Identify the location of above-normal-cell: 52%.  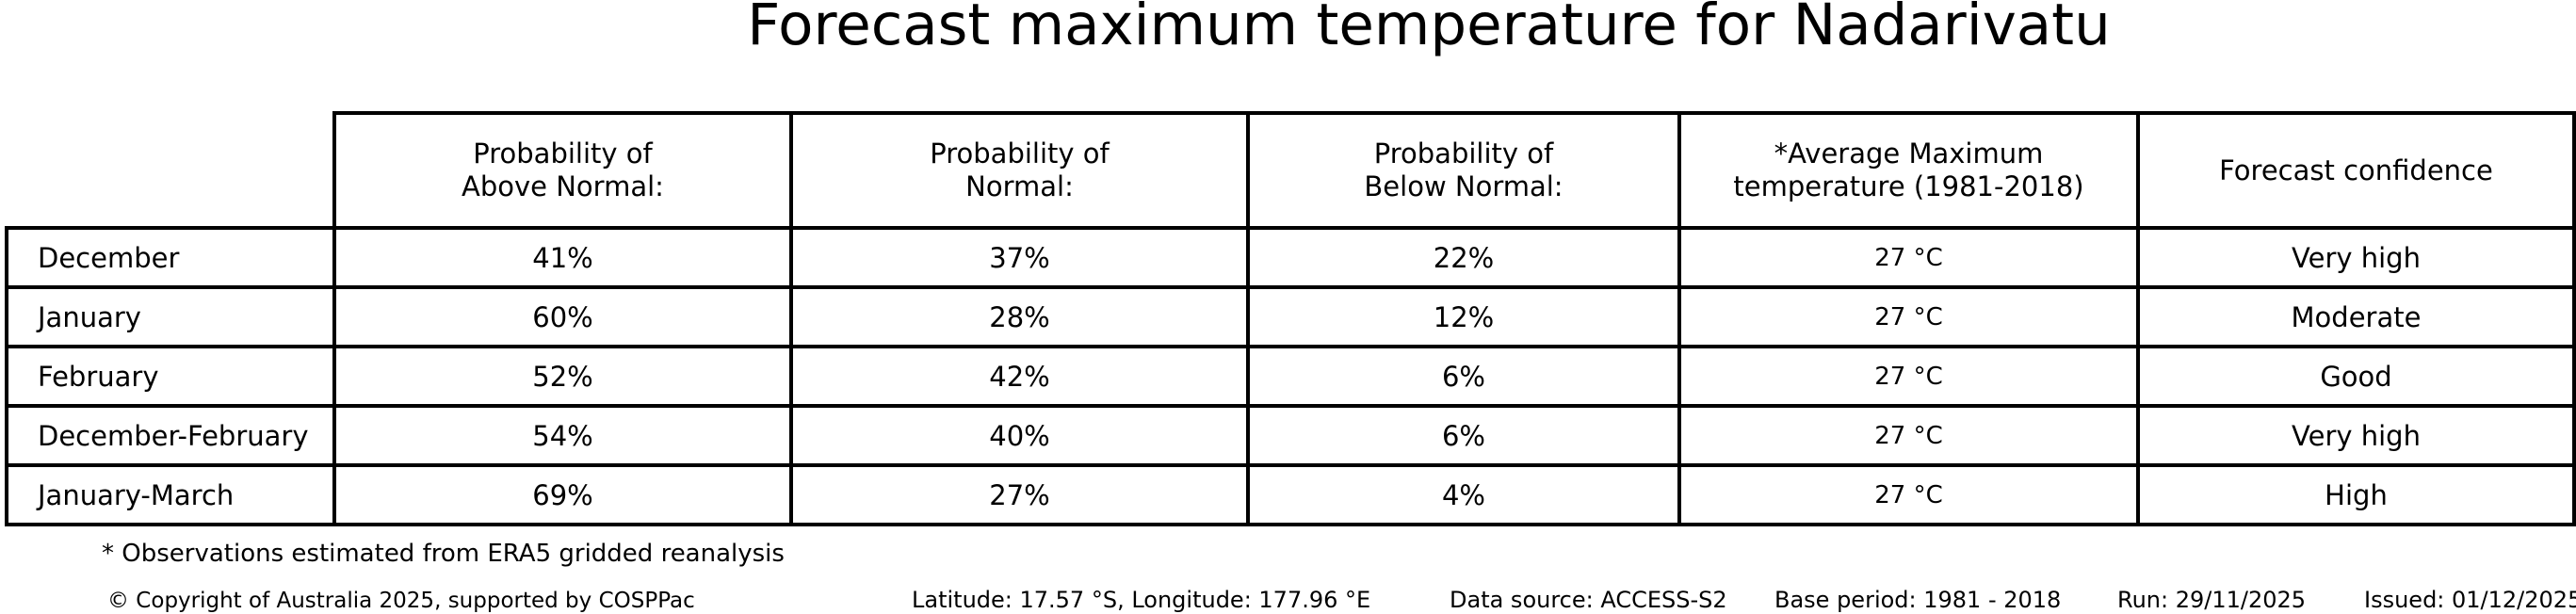
(562, 377).